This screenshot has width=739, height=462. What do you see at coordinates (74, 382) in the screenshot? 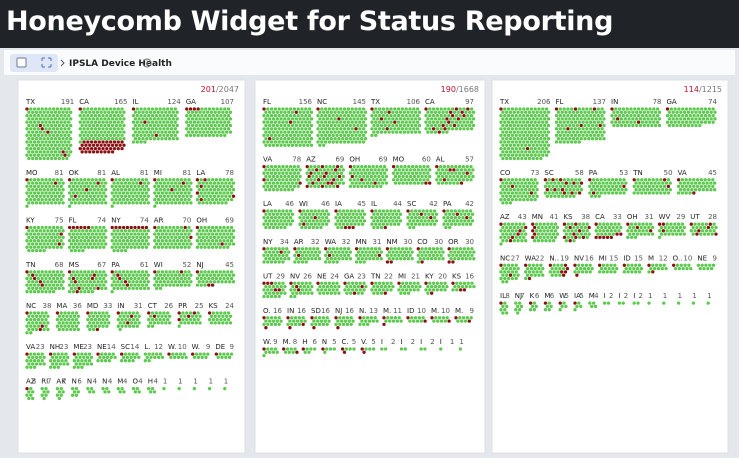
I see `group-label: N` at bounding box center [74, 382].